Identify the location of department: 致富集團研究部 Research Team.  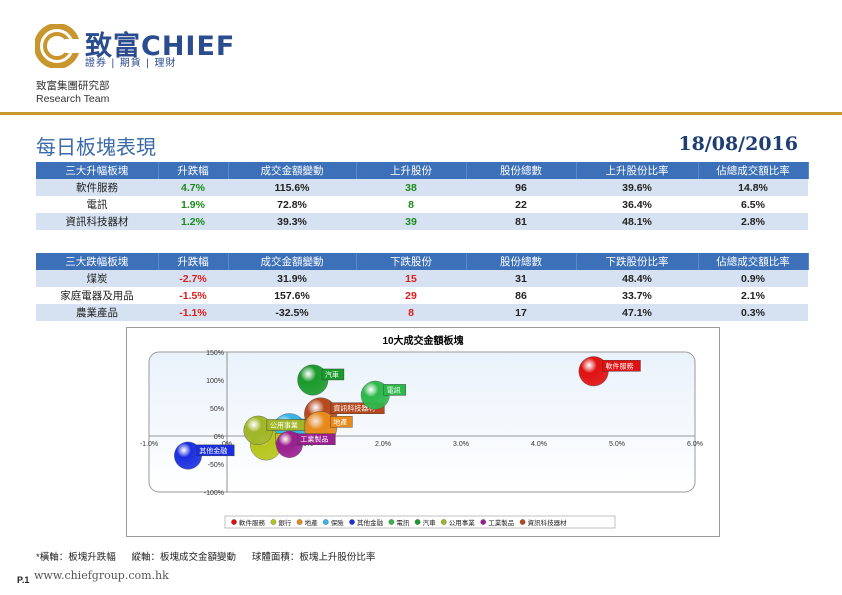
(73, 93).